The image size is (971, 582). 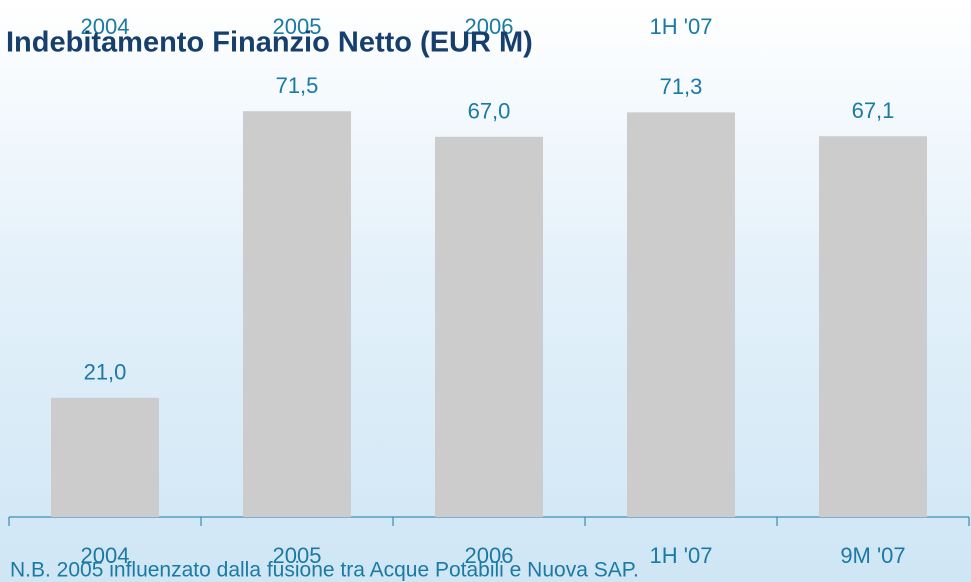 What do you see at coordinates (105, 555) in the screenshot?
I see `x-tick-label: 2004` at bounding box center [105, 555].